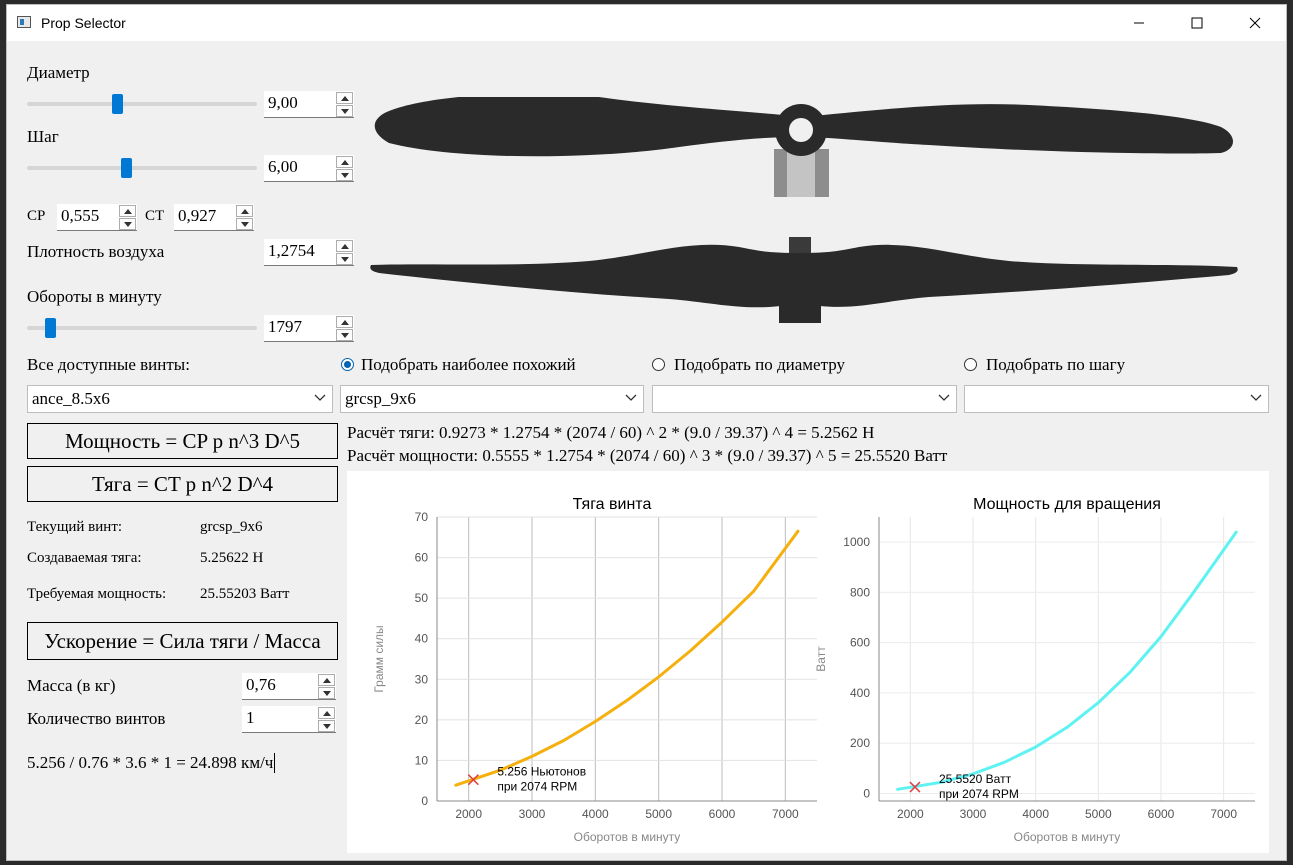 This screenshot has height=865, width=1293. I want to click on pitch-value: 6,00, so click(283, 166).